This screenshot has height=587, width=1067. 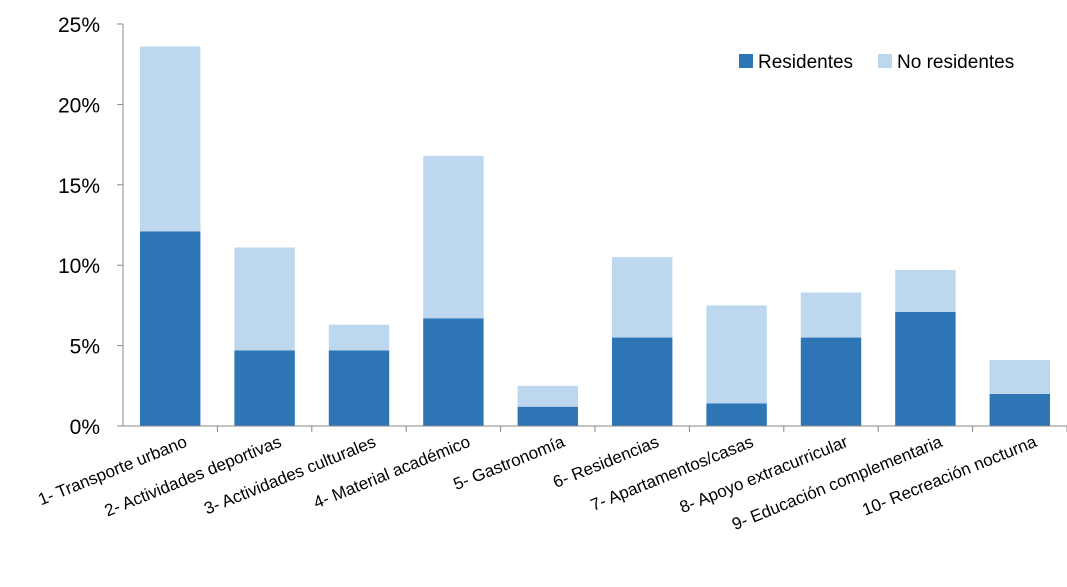 What do you see at coordinates (876, 62) in the screenshot?
I see `legend: Residentes No residentes` at bounding box center [876, 62].